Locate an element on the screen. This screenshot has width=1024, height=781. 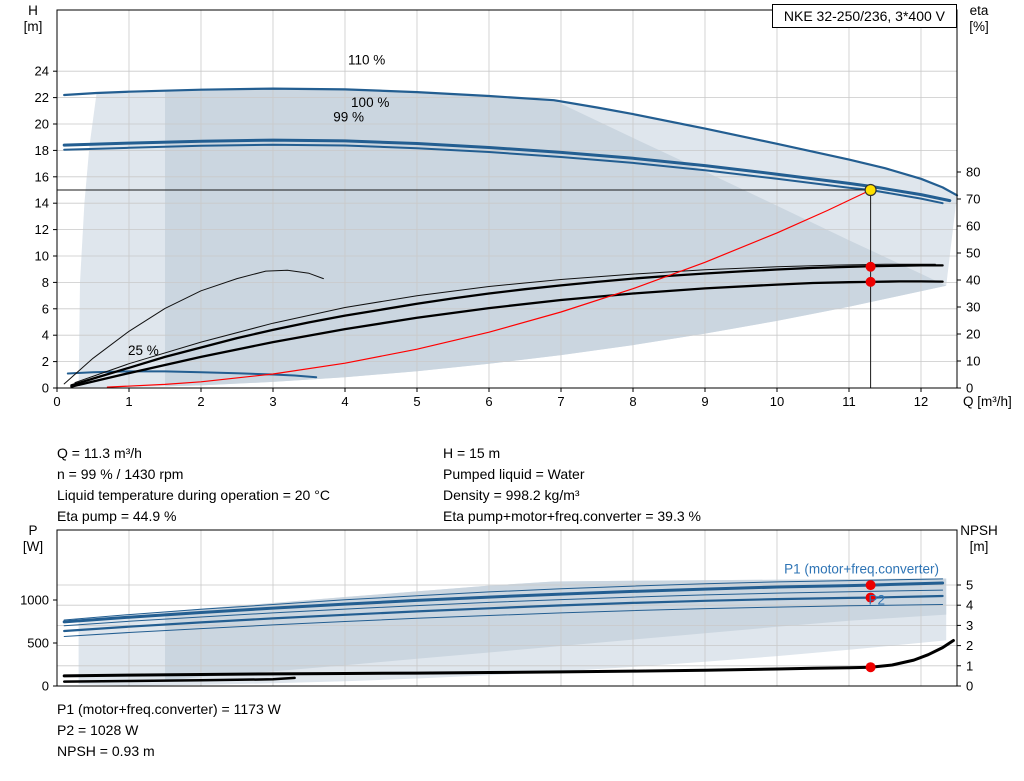
right-tick-label: 80 is located at coordinates (973, 172).